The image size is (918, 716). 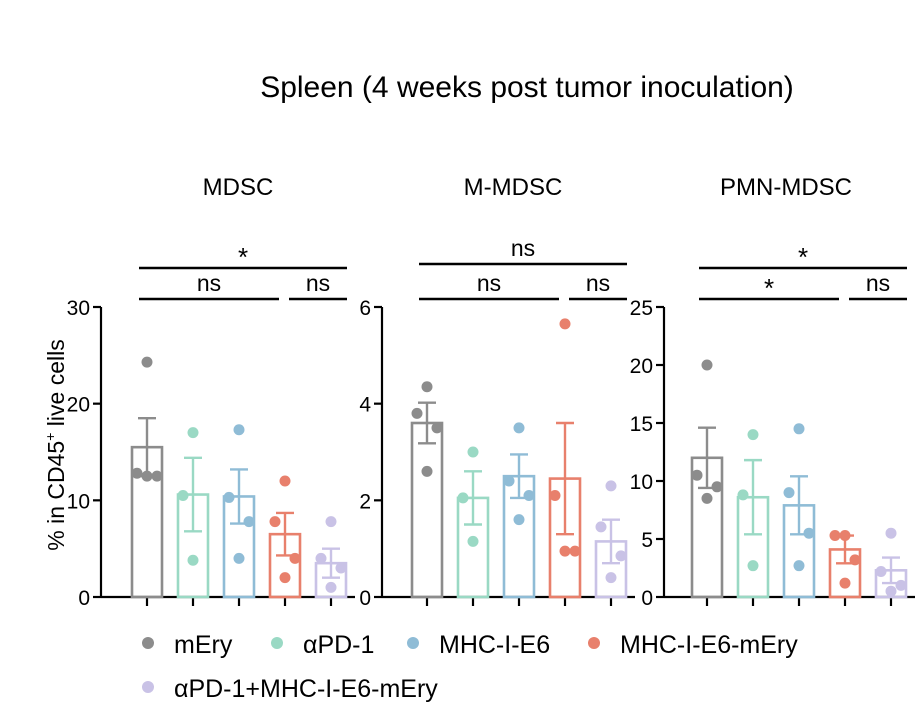 What do you see at coordinates (365, 308) in the screenshot?
I see `y-tick-label: 6` at bounding box center [365, 308].